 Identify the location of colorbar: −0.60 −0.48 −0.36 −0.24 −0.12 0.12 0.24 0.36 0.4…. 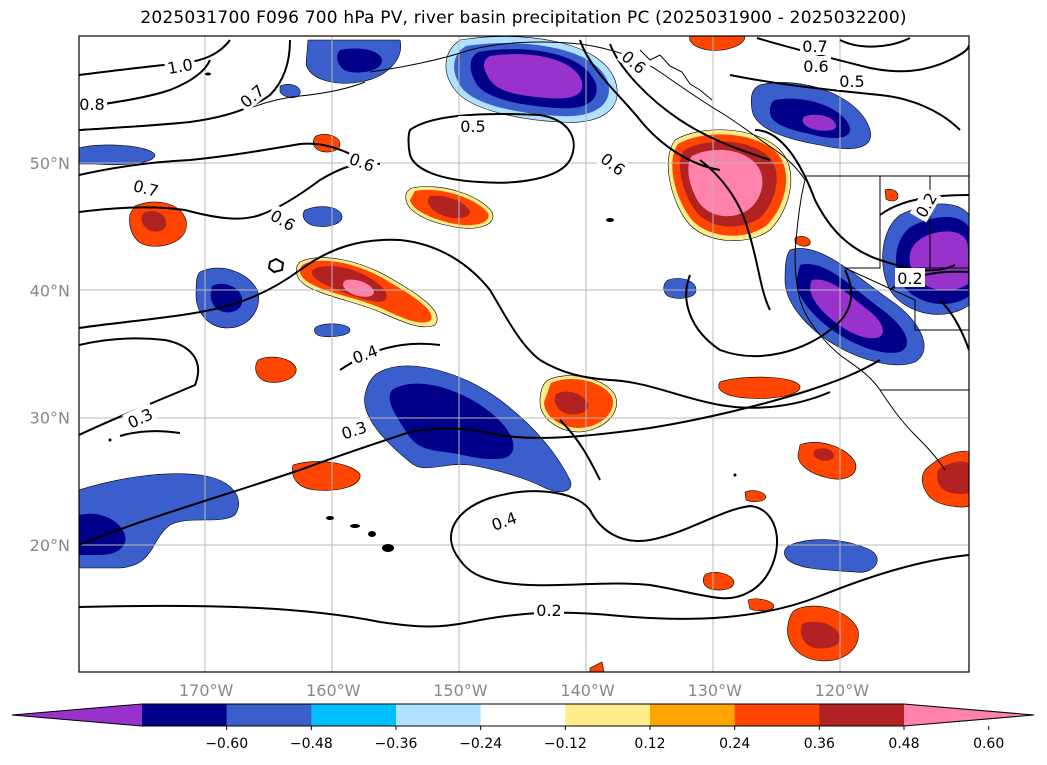
(523, 727).